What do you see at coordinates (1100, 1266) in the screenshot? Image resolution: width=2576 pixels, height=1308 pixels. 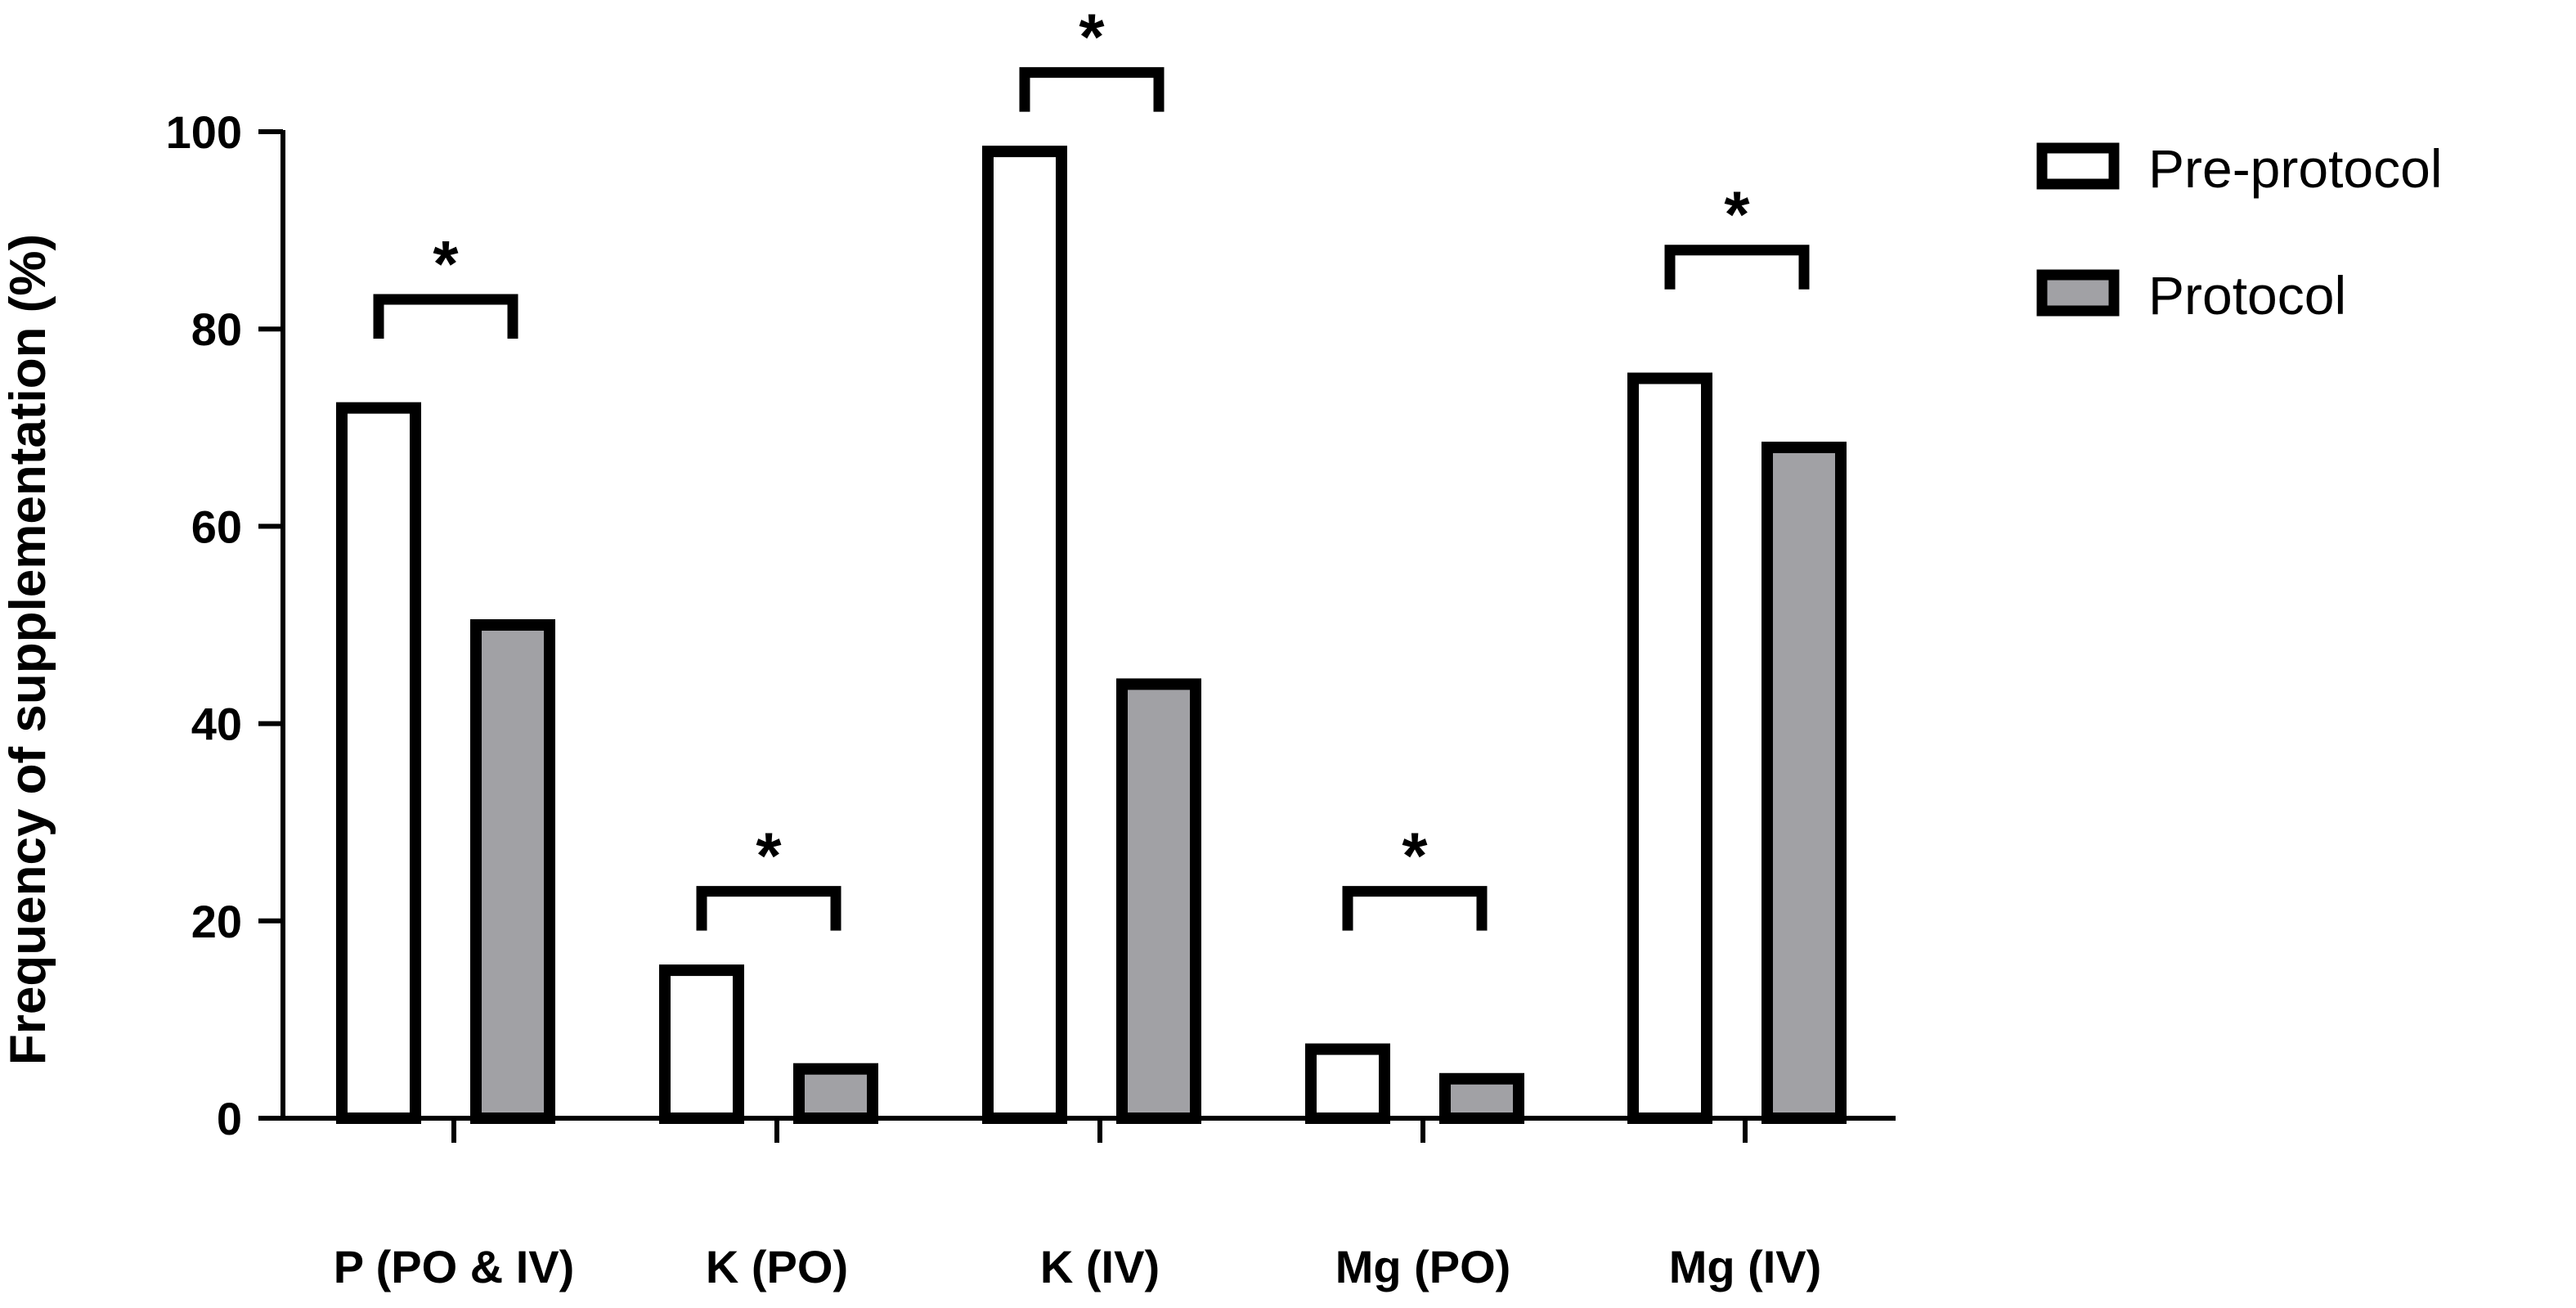 I see `x-tick-label: K (IV)` at bounding box center [1100, 1266].